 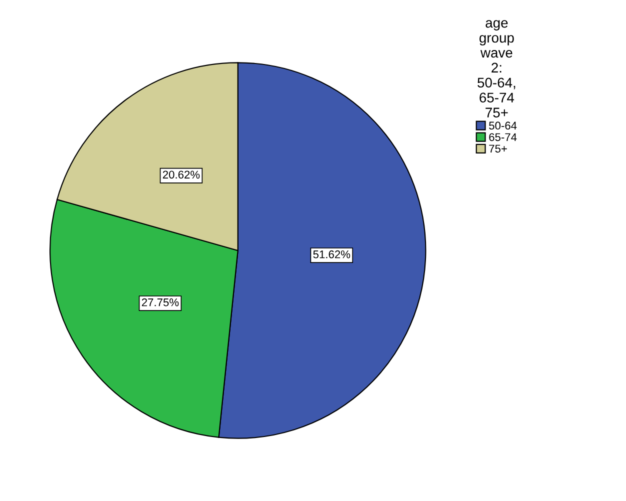 What do you see at coordinates (497, 69) in the screenshot?
I see `legend-title: age group wave 2: 50-64, 65-74 75+` at bounding box center [497, 69].